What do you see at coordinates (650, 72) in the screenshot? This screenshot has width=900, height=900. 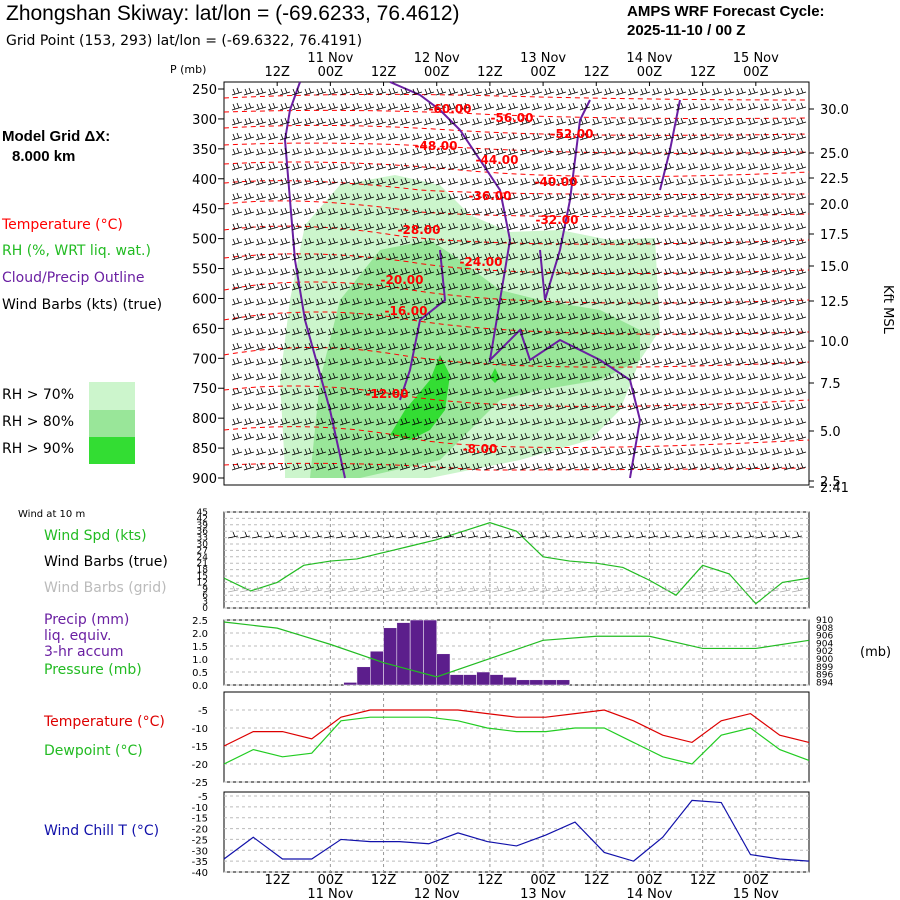 I see `top-hour-label: 00Z` at bounding box center [650, 72].